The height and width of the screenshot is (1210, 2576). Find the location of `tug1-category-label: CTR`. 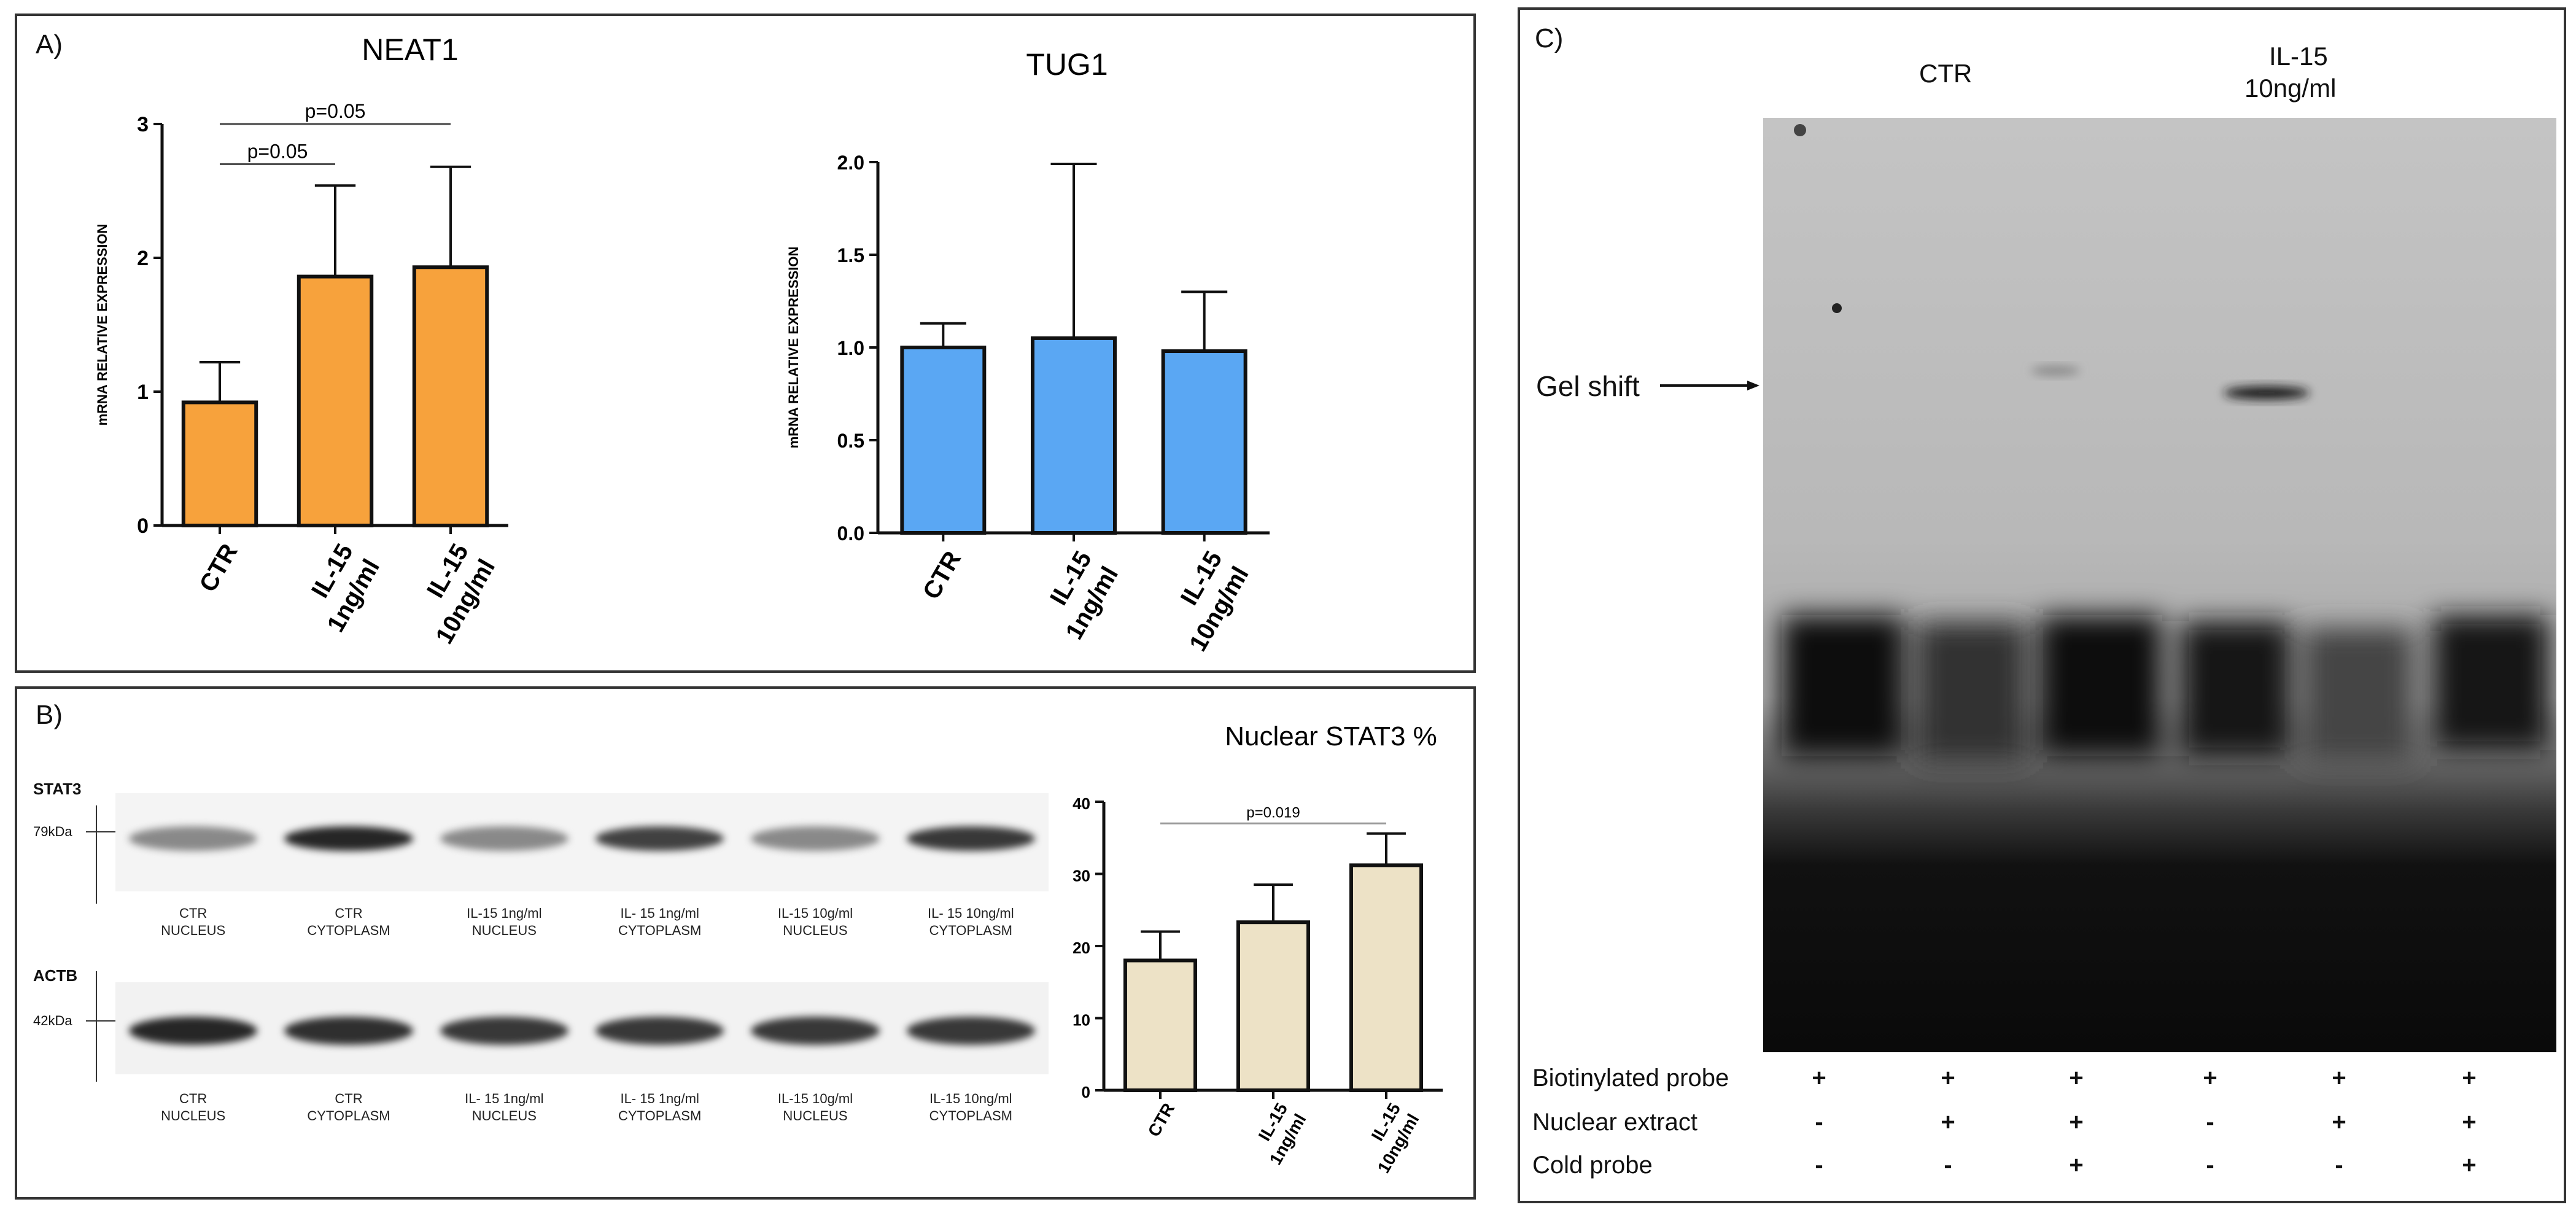

tug1-category-label: CTR is located at coordinates (942, 574).